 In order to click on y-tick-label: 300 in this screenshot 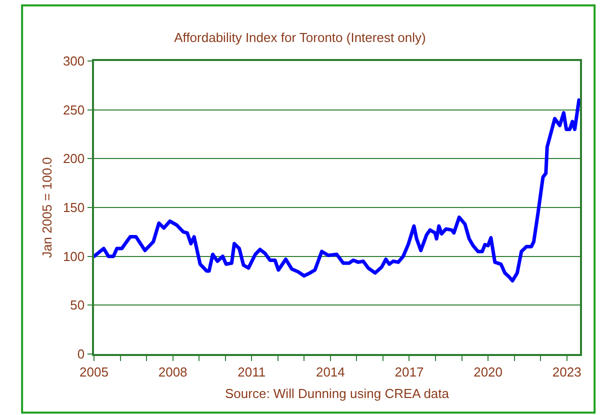, I will do `click(73, 61)`.